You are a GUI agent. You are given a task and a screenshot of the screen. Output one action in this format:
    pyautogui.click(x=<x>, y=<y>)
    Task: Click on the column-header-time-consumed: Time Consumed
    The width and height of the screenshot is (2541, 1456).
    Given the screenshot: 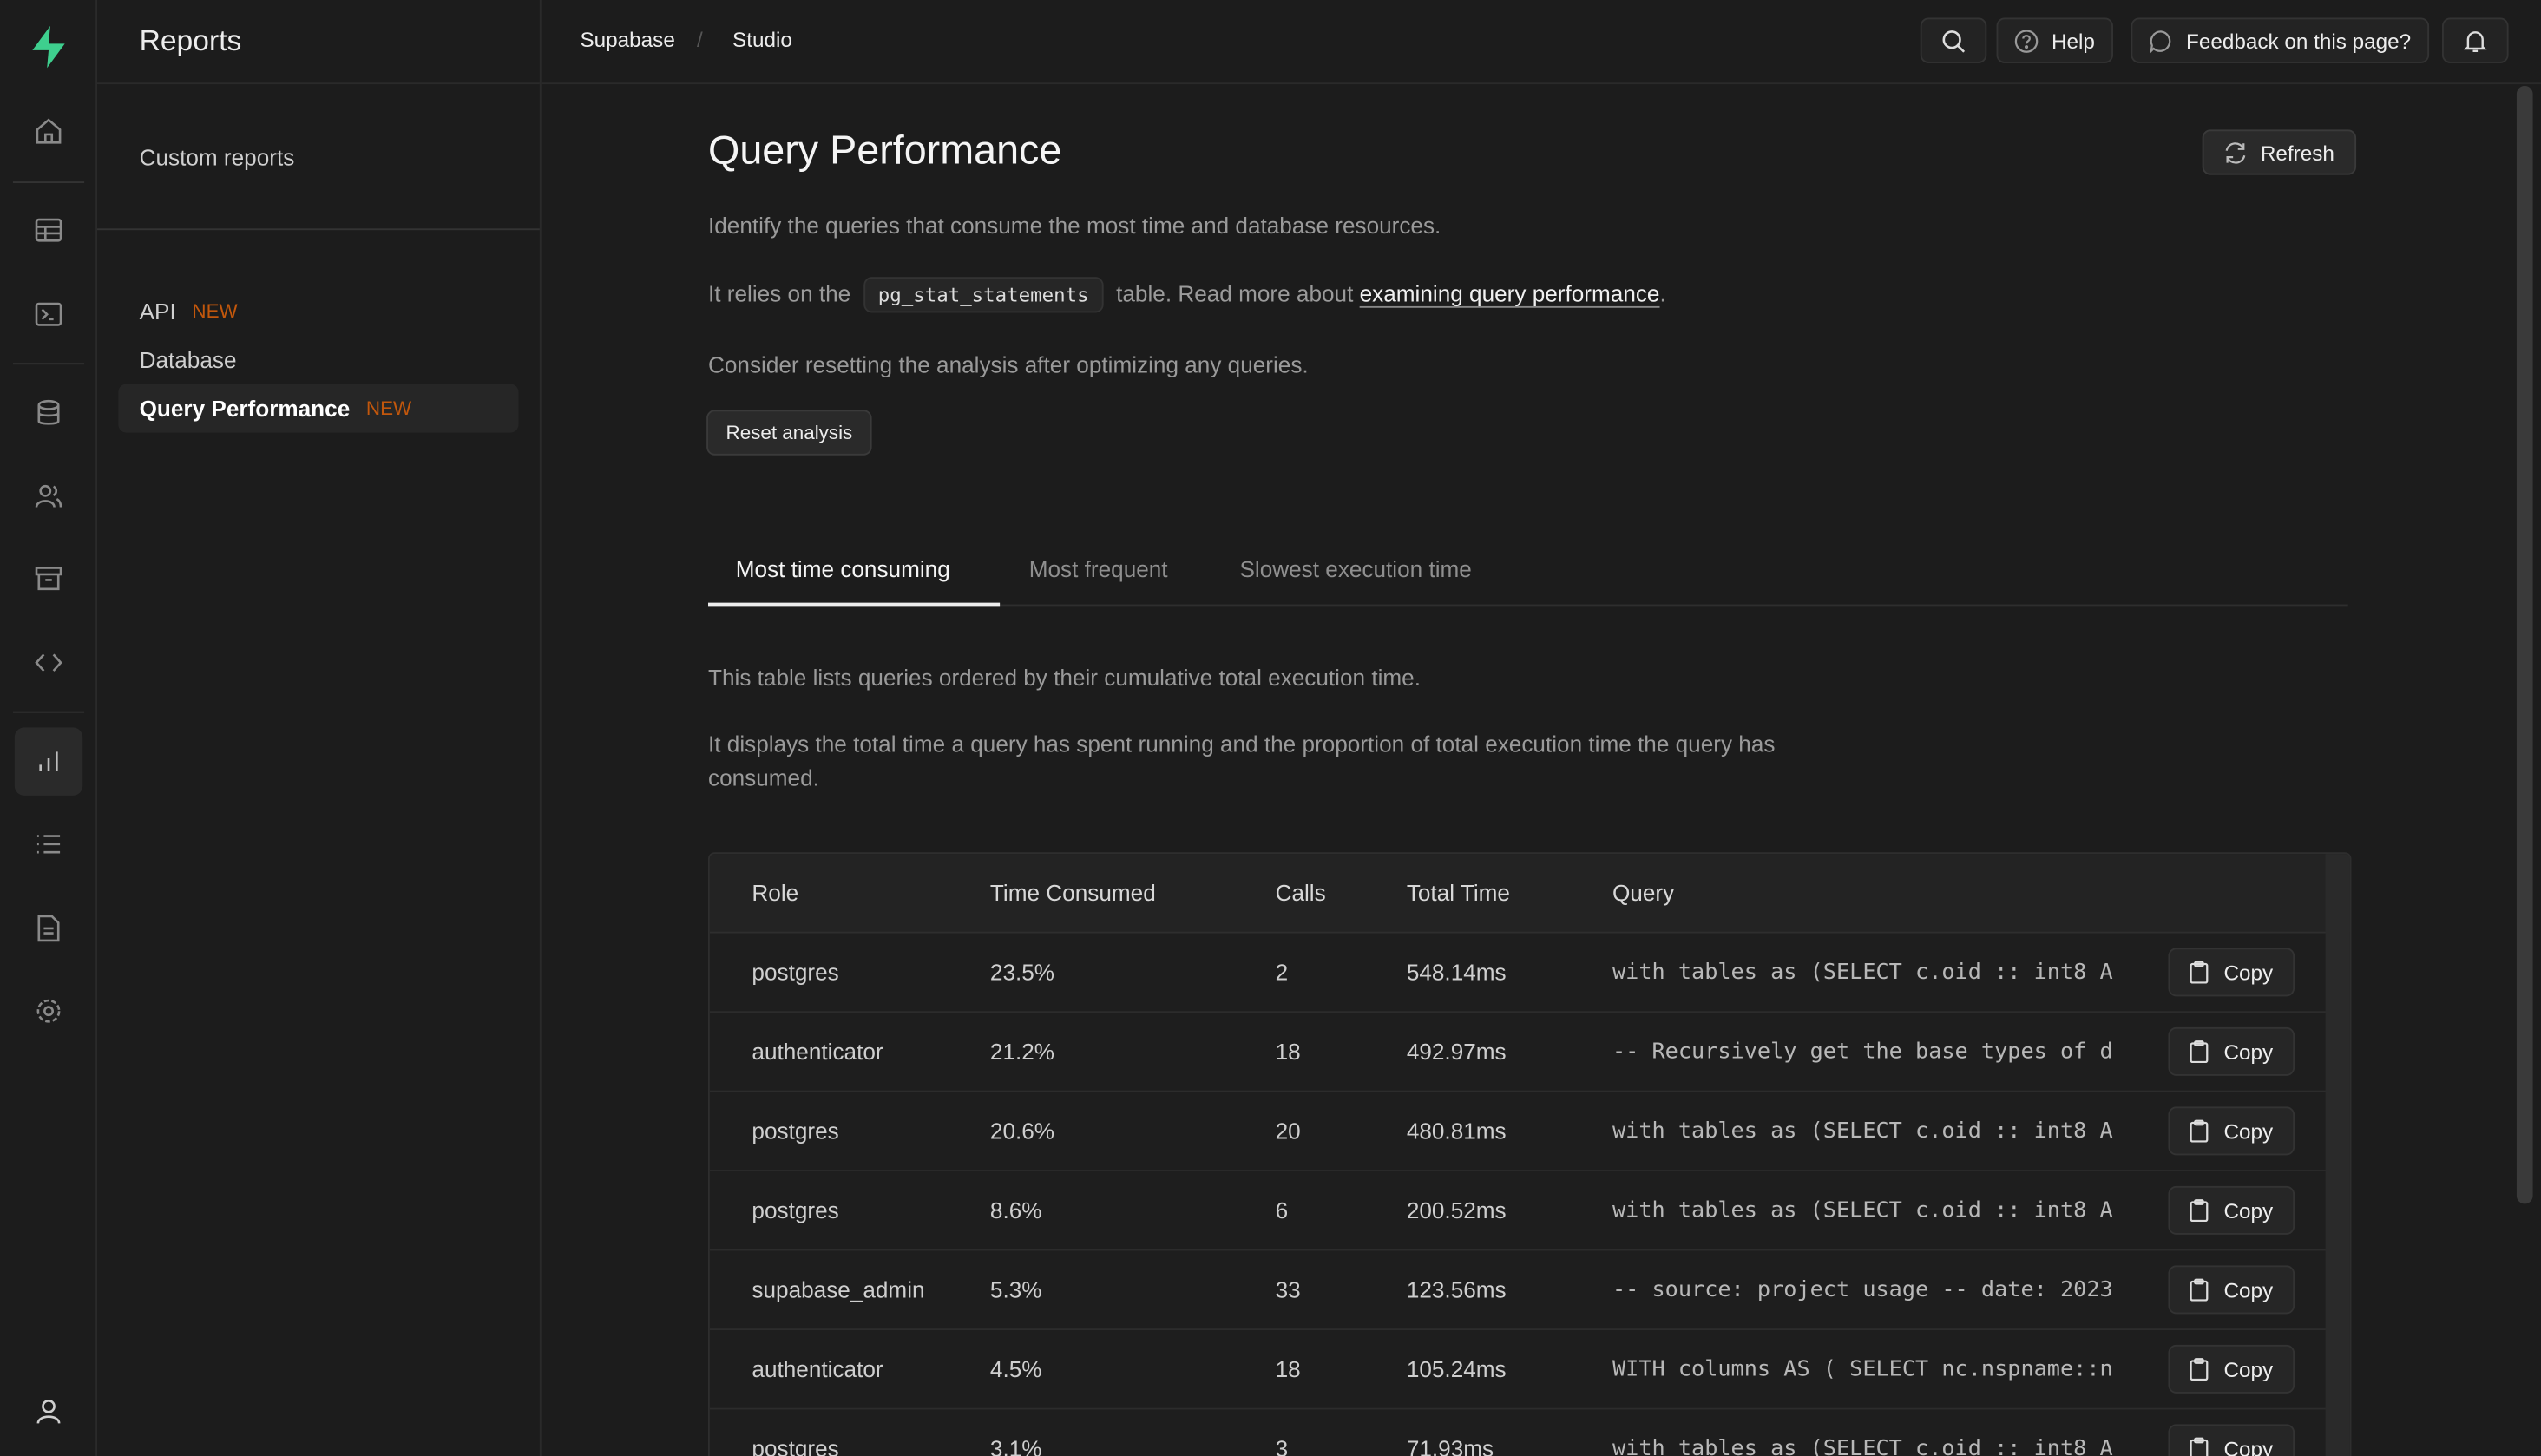 What is the action you would take?
    pyautogui.click(x=1072, y=892)
    